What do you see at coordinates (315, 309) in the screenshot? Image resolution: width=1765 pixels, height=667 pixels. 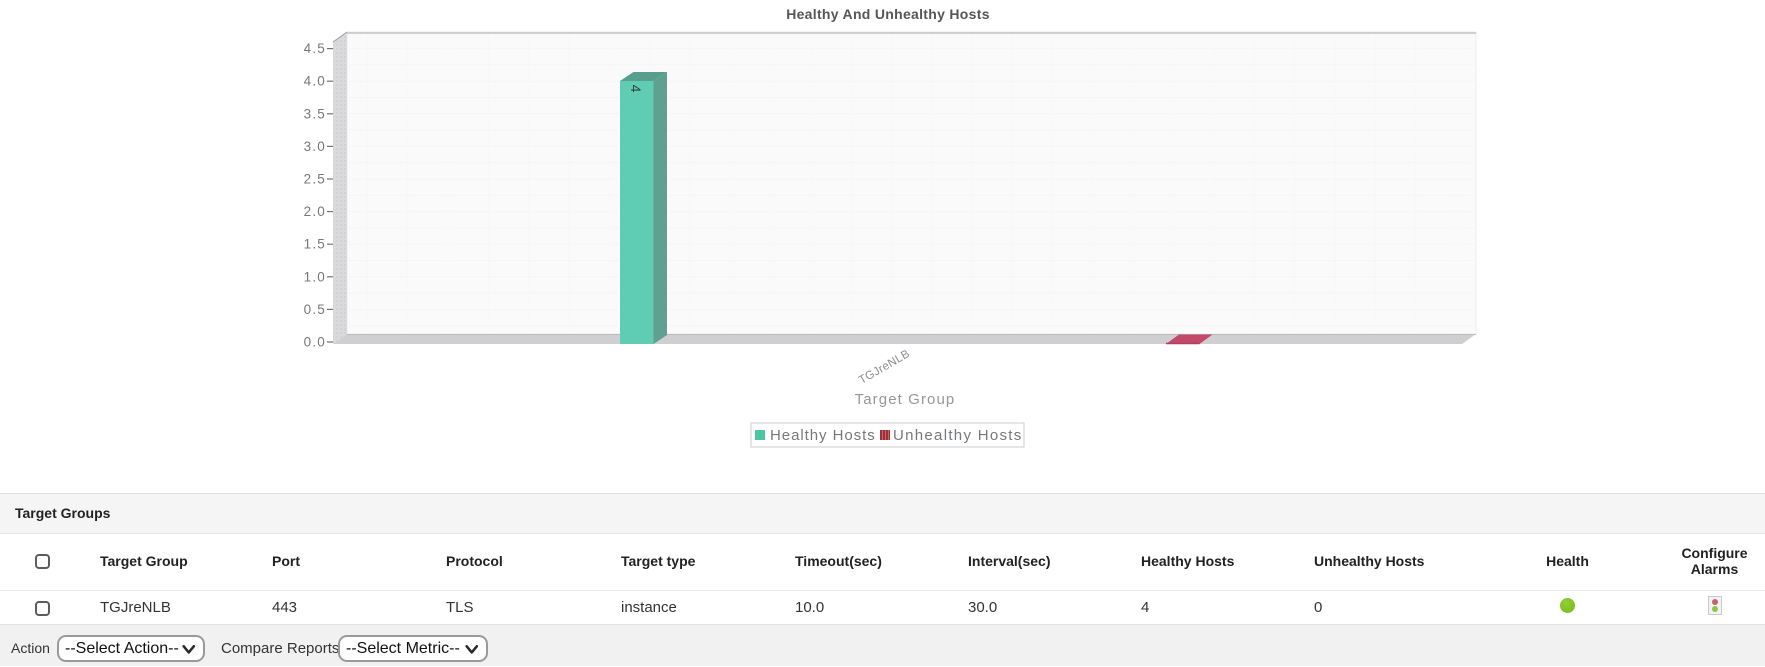 I see `svg-text: 0.5` at bounding box center [315, 309].